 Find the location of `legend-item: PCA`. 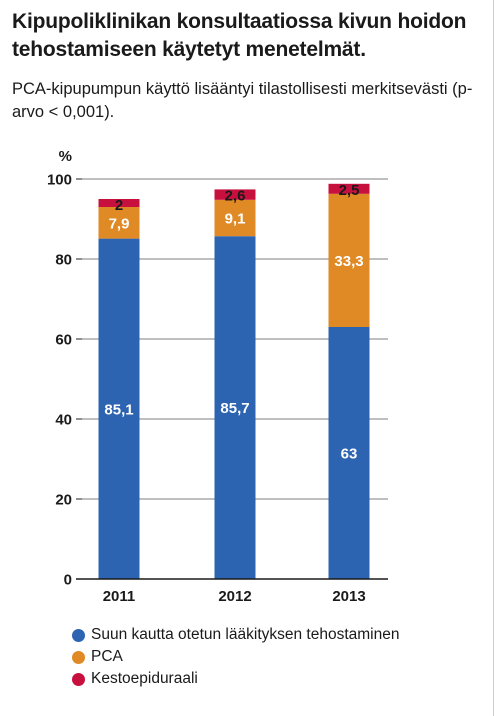

legend-item: PCA is located at coordinates (235, 657).